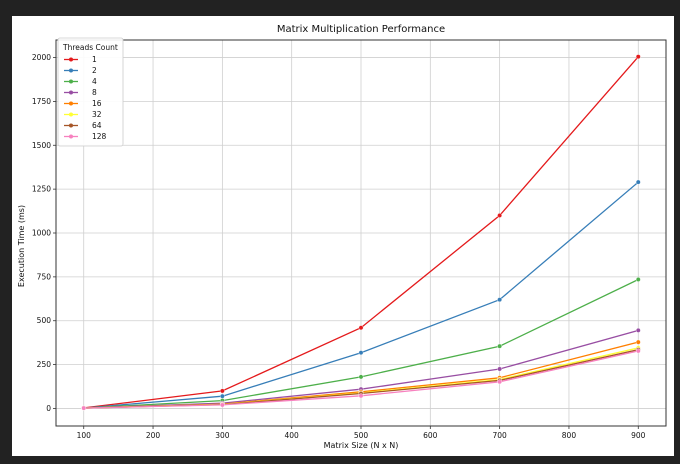  I want to click on y-tick-label: 1250, so click(41, 189).